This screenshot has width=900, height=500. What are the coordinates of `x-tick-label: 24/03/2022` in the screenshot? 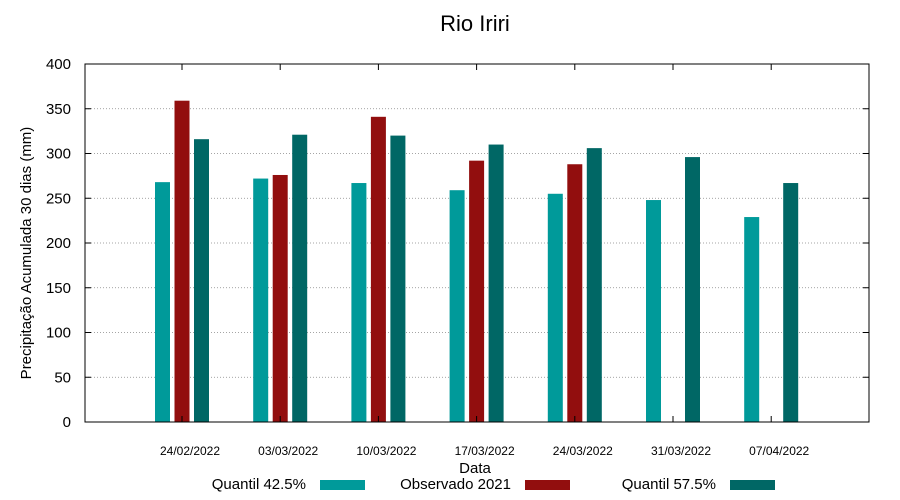 It's located at (583, 451).